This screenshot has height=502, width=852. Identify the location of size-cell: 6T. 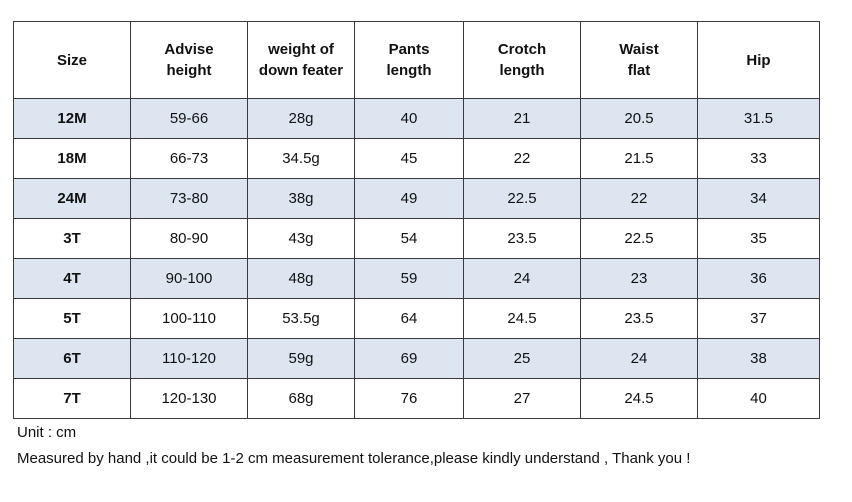
(72, 358).